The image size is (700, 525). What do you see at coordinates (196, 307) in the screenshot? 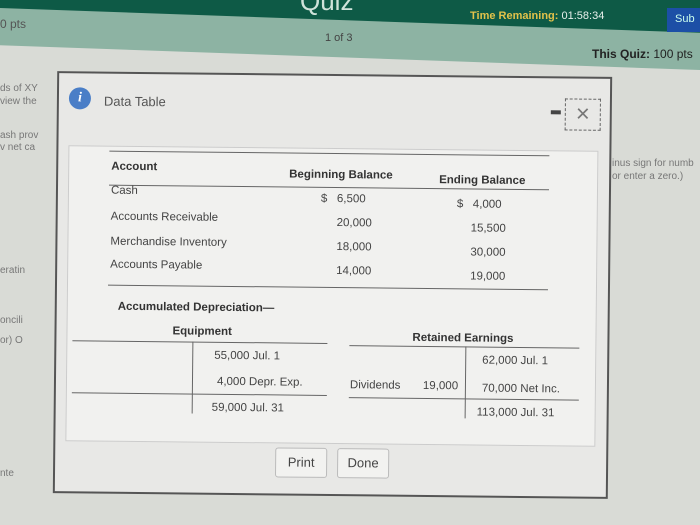
I see `depreciation-title: Accumulated Depreciation—` at bounding box center [196, 307].